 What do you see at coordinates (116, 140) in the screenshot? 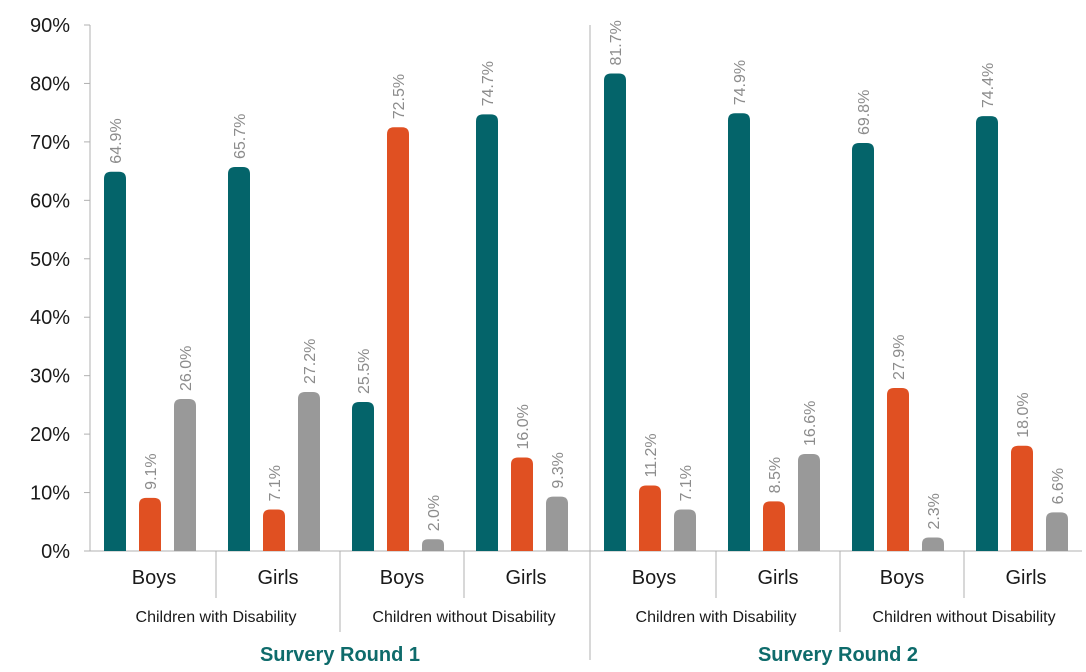
I see `data-label: 64.9%` at bounding box center [116, 140].